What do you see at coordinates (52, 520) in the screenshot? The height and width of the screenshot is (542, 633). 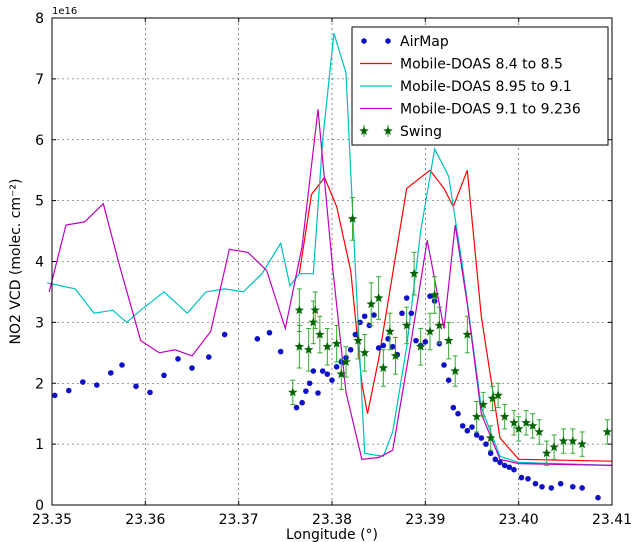 I see `x-tick-label: 23.35` at bounding box center [52, 520].